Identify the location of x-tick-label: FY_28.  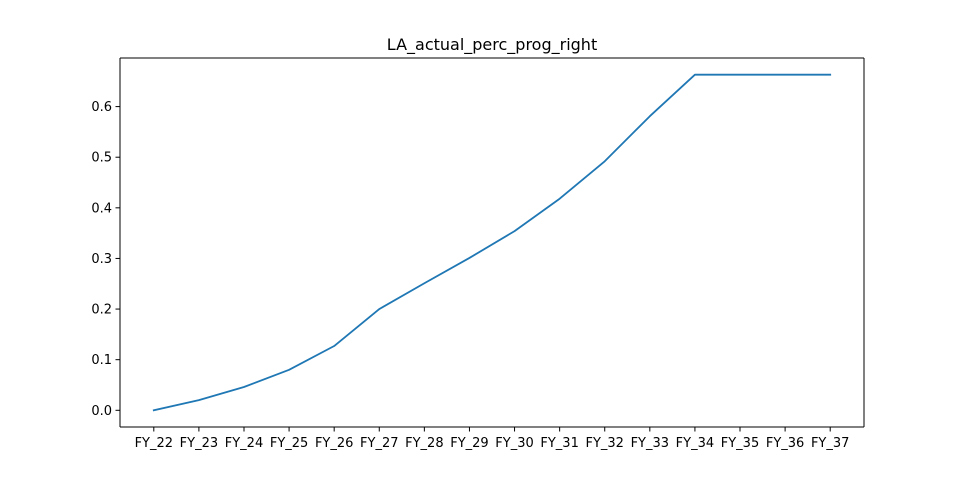
(424, 443).